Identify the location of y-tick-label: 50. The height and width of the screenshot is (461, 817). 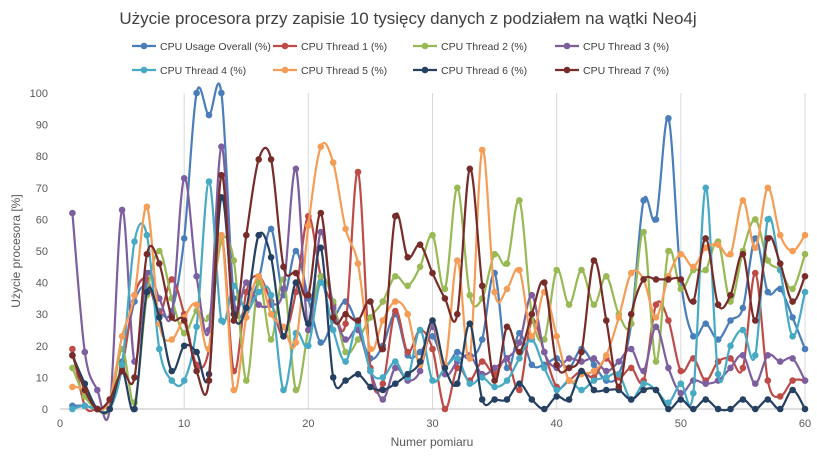
(42, 252).